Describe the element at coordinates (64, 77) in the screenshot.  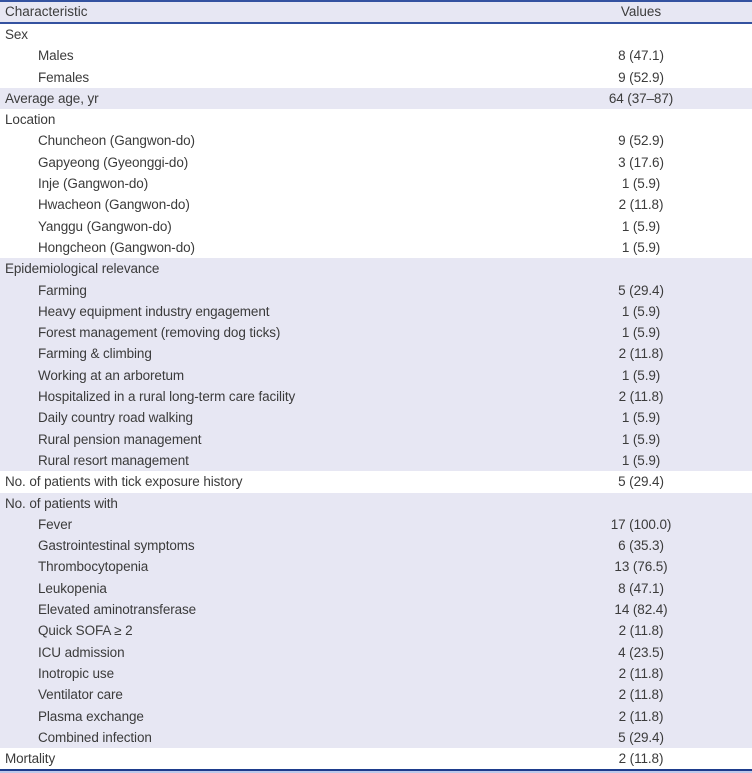
I see `characteristic-cell: Females` at that location.